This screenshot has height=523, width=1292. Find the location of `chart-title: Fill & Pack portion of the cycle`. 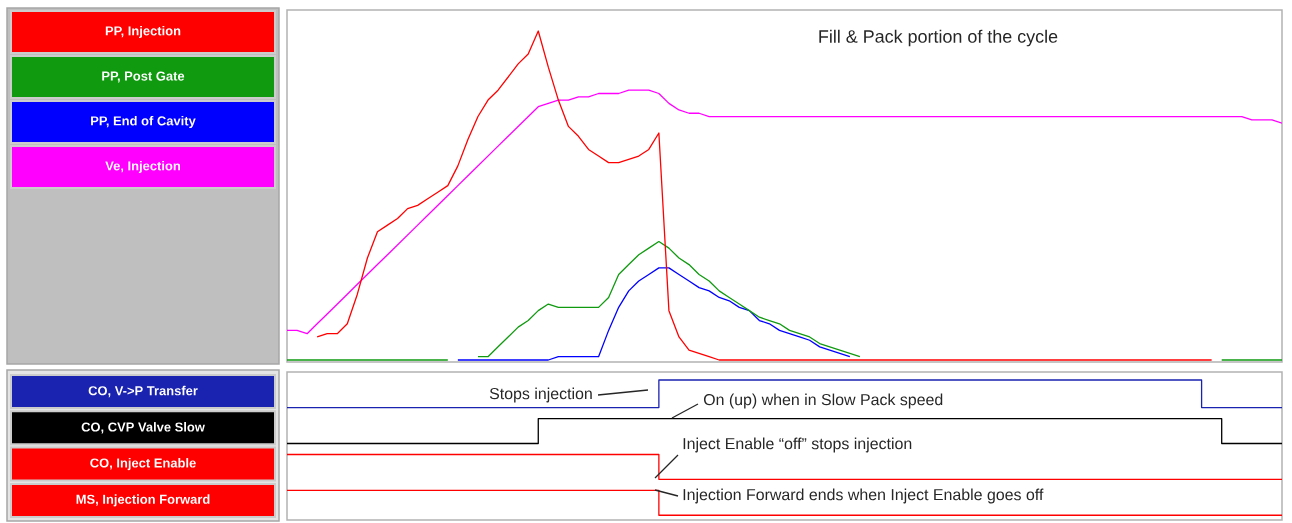

chart-title: Fill & Pack portion of the cycle is located at coordinates (938, 38).